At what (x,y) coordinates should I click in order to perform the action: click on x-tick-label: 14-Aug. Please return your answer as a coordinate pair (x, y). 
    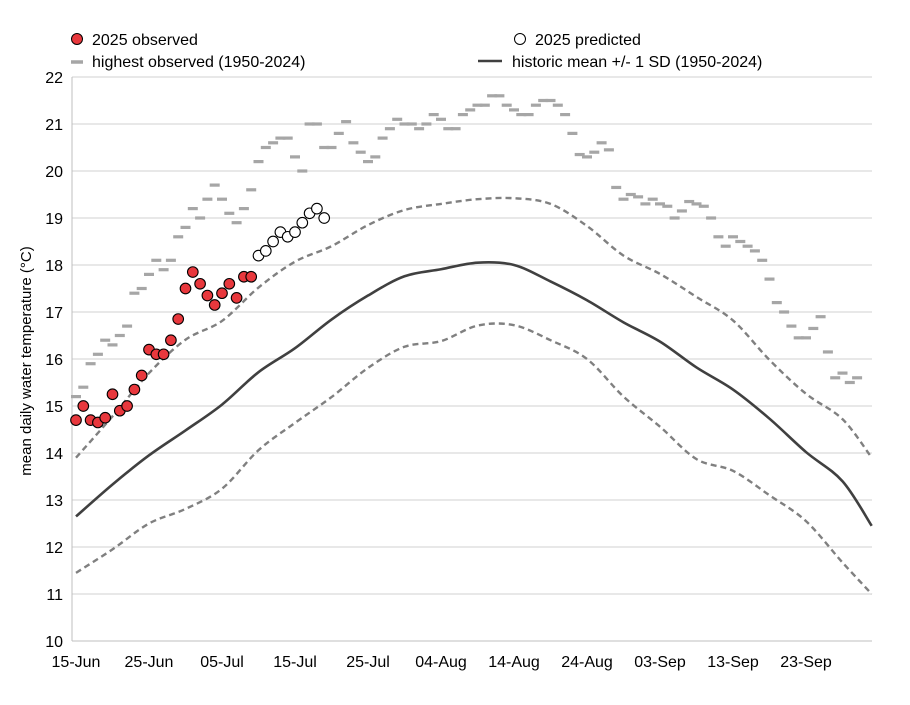
    Looking at the image, I should click on (514, 662).